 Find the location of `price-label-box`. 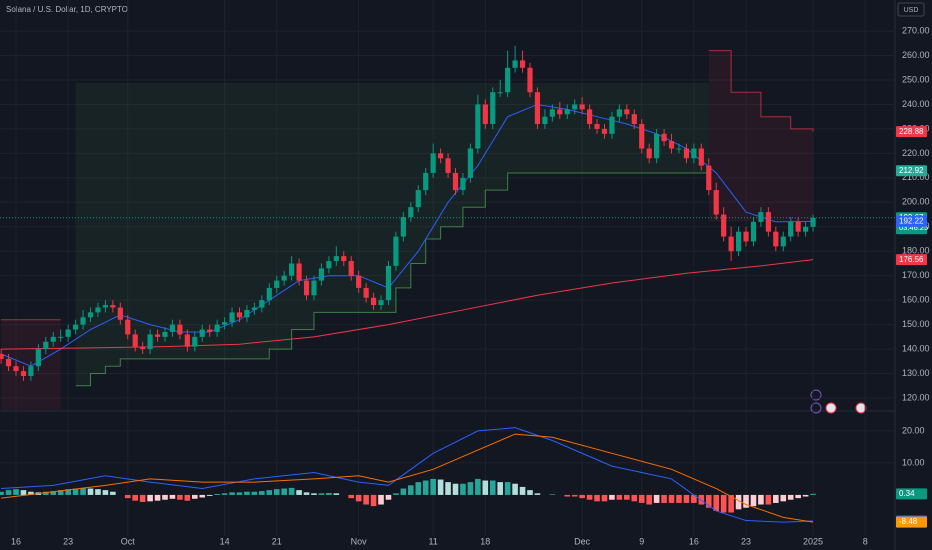

price-label-box is located at coordinates (911, 522).